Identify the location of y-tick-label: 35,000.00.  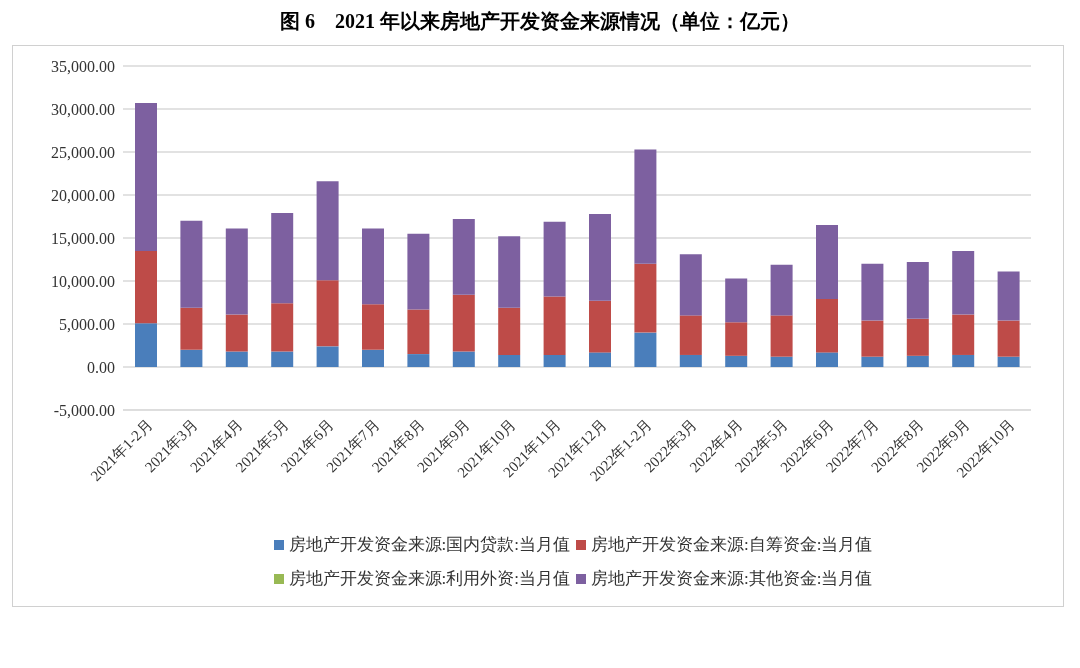
(83, 66).